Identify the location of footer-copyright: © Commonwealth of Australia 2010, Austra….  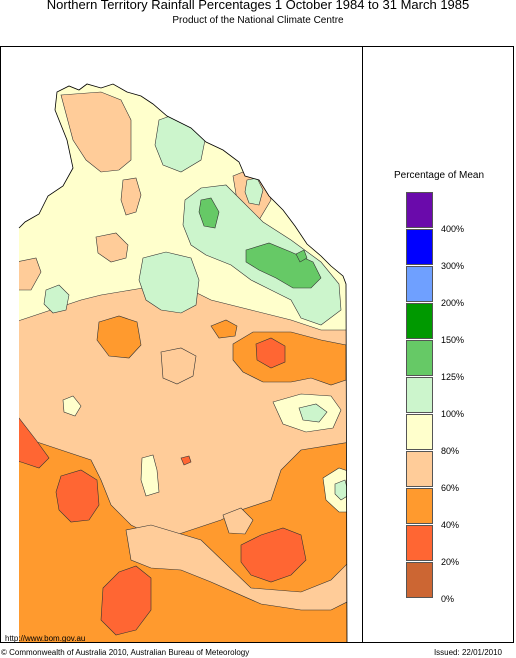
(125, 652).